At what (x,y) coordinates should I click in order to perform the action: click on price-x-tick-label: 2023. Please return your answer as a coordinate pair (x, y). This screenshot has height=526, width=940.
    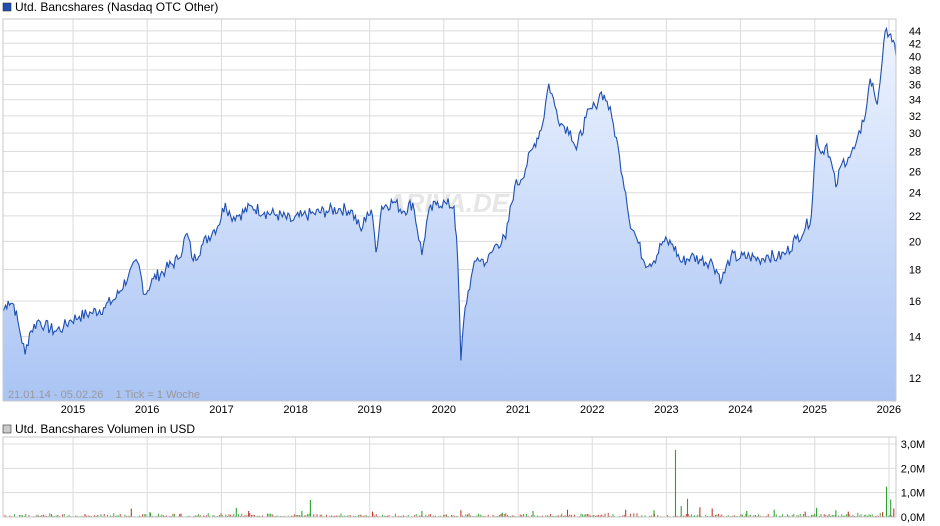
    Looking at the image, I should click on (666, 410).